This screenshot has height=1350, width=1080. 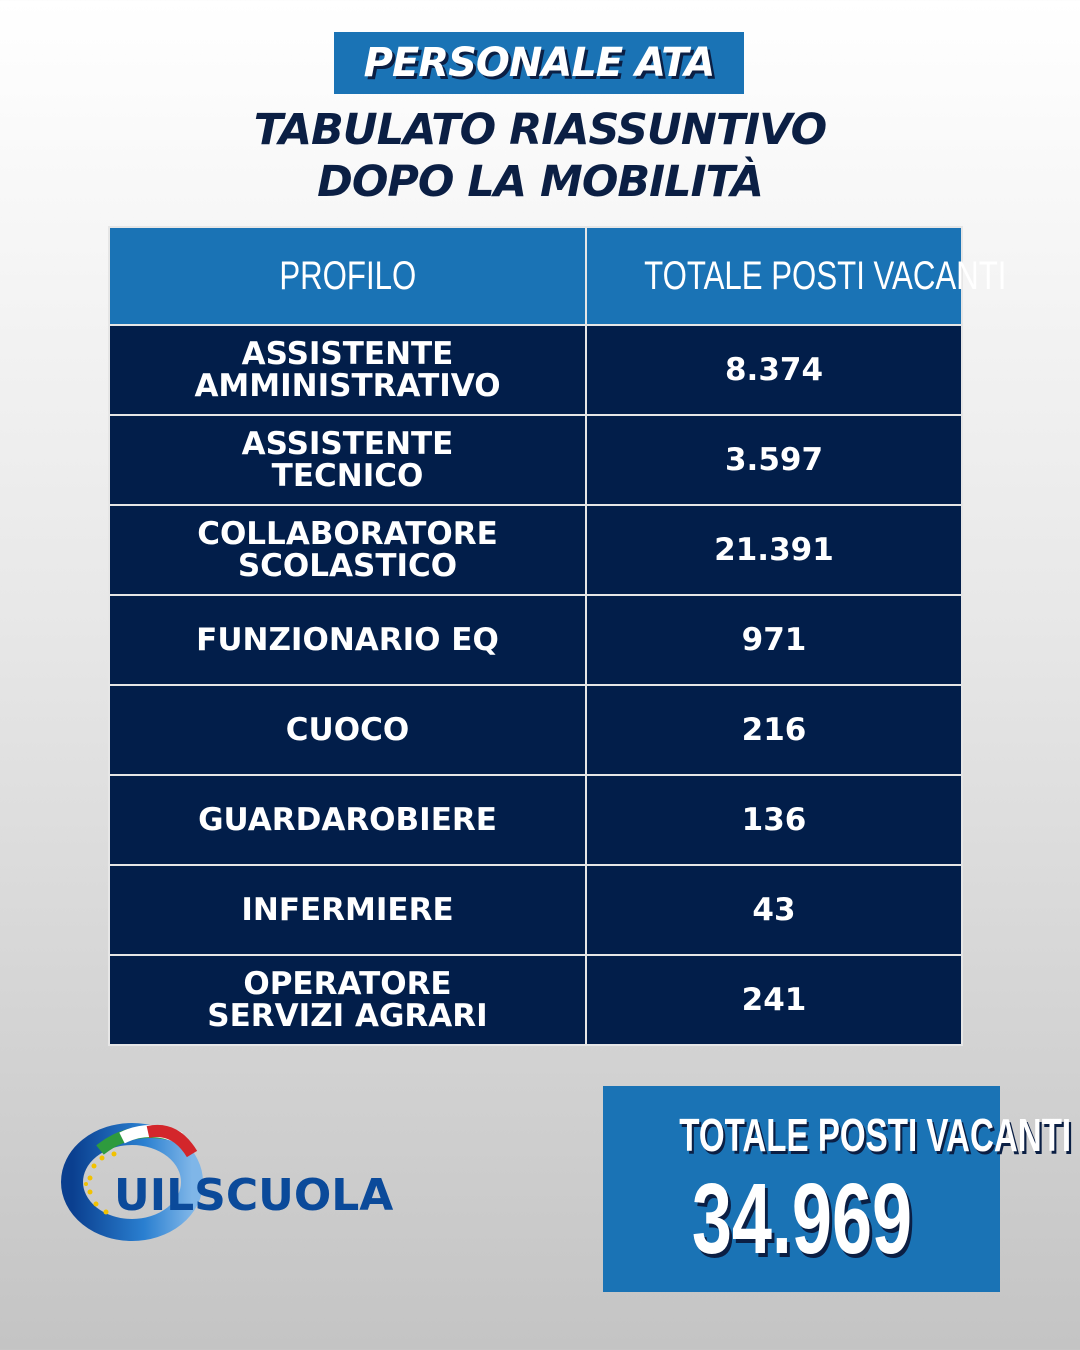 I want to click on uilscuola-ring-logo-icon, so click(x=132, y=1182).